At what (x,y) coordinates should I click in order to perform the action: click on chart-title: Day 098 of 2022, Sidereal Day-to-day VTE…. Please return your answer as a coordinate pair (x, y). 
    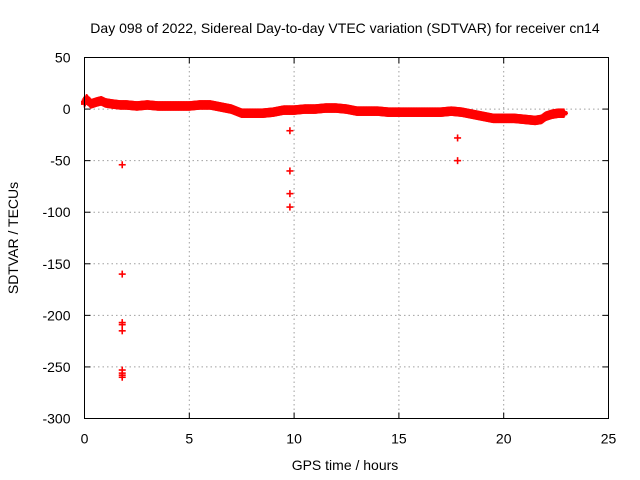
    Looking at the image, I should click on (345, 28).